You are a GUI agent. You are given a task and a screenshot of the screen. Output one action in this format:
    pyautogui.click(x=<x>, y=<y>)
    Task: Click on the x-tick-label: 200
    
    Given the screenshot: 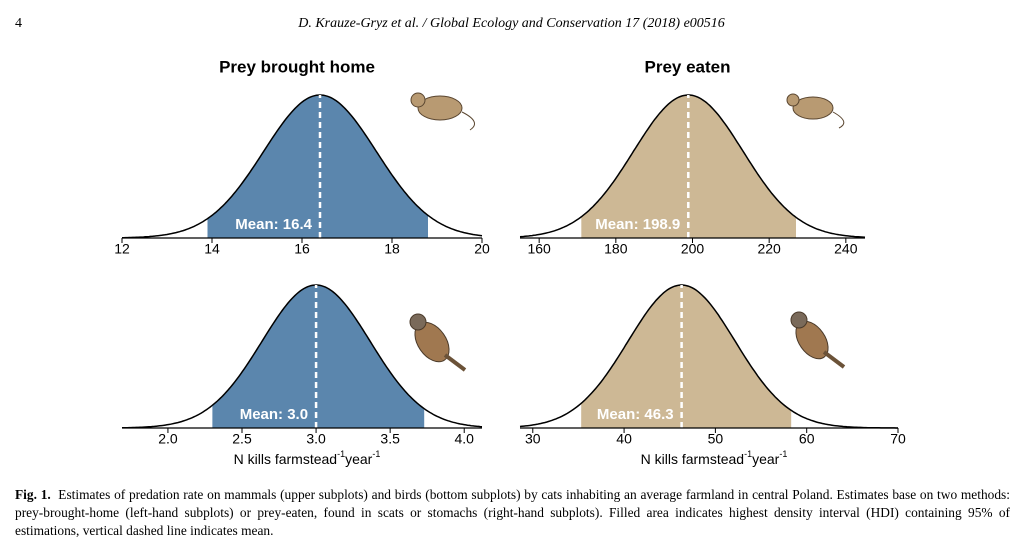 What is the action you would take?
    pyautogui.click(x=693, y=249)
    